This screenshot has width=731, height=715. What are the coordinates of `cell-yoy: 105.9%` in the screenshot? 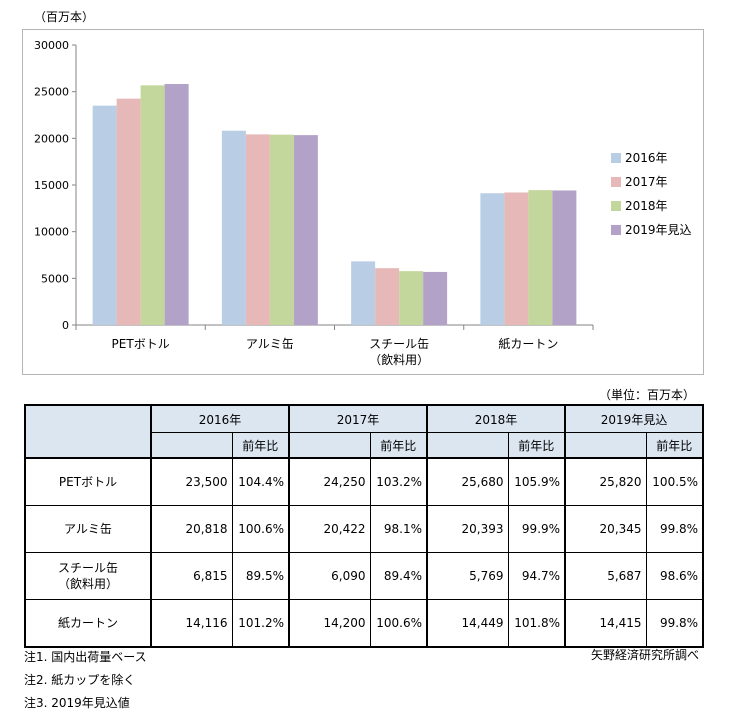 It's located at (537, 481).